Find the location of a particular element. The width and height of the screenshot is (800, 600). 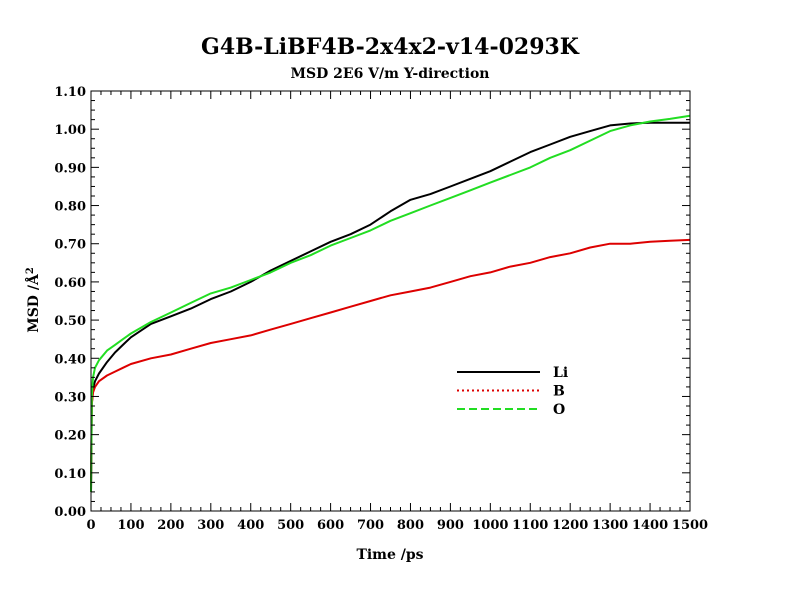

x-tick-label: 700 is located at coordinates (370, 525).